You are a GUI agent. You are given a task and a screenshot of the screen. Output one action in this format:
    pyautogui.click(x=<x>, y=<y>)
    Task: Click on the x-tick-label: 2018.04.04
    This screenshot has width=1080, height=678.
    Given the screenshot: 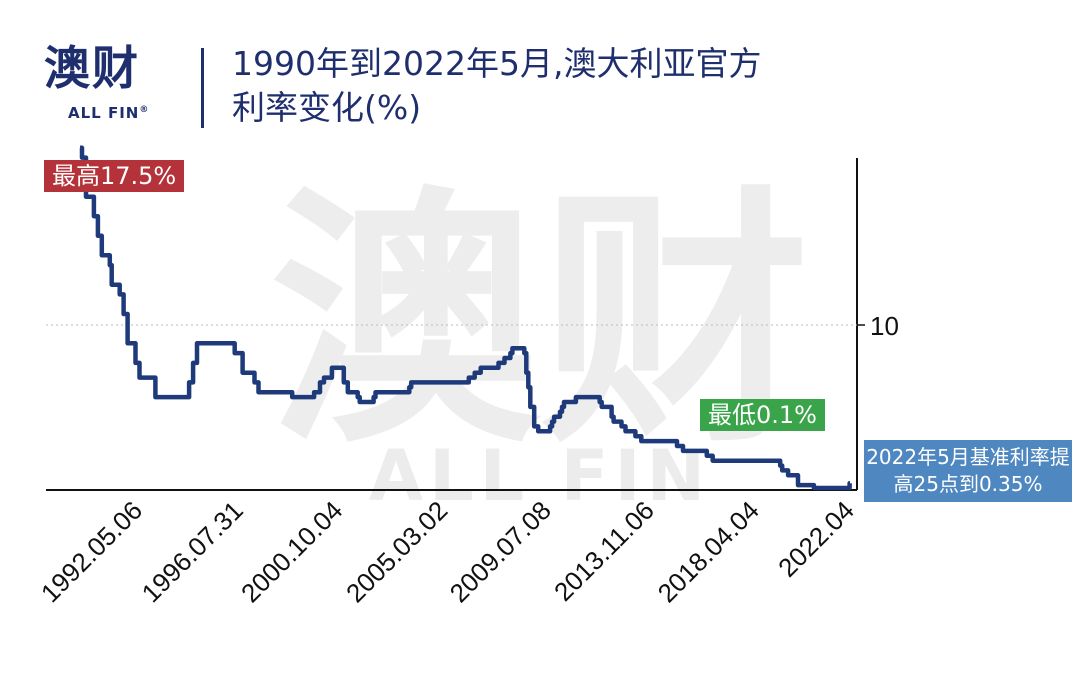 What is the action you would take?
    pyautogui.click(x=708, y=551)
    